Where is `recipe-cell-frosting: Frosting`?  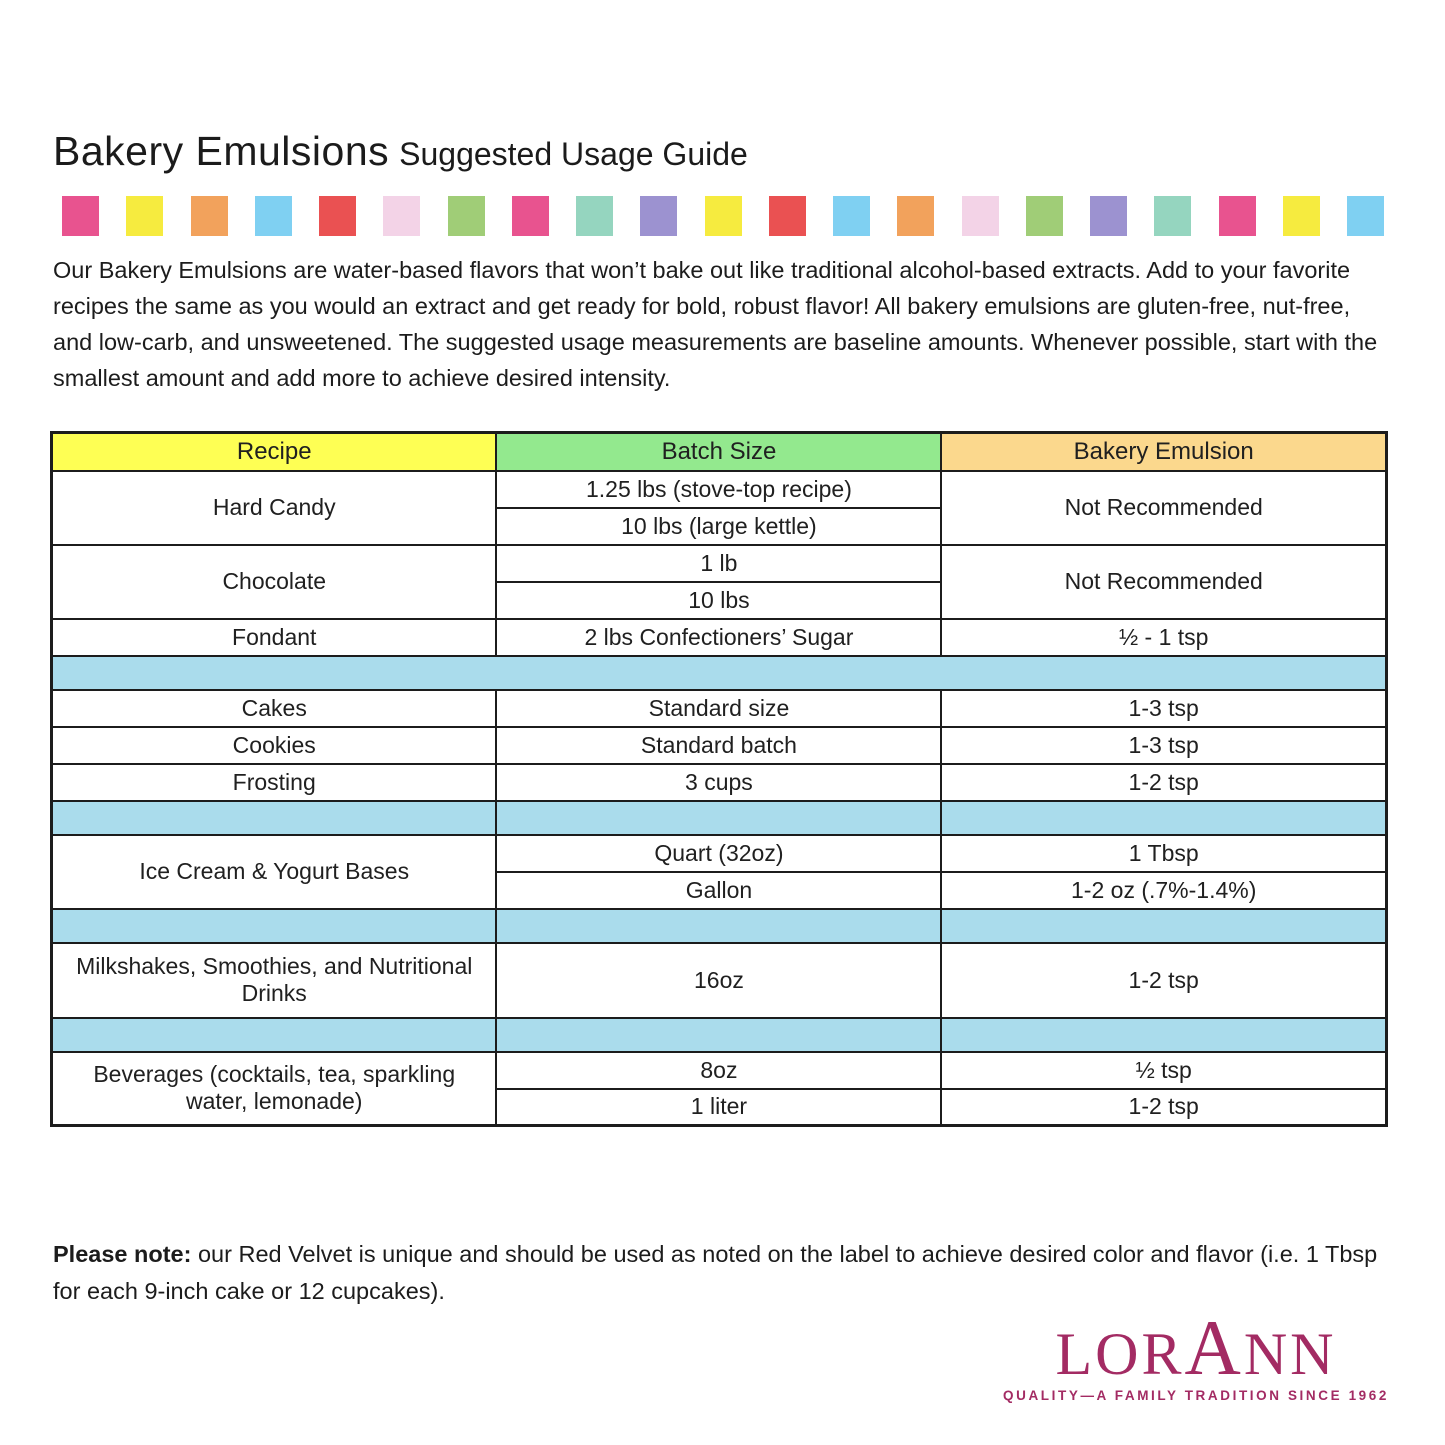 recipe-cell-frosting: Frosting is located at coordinates (274, 782).